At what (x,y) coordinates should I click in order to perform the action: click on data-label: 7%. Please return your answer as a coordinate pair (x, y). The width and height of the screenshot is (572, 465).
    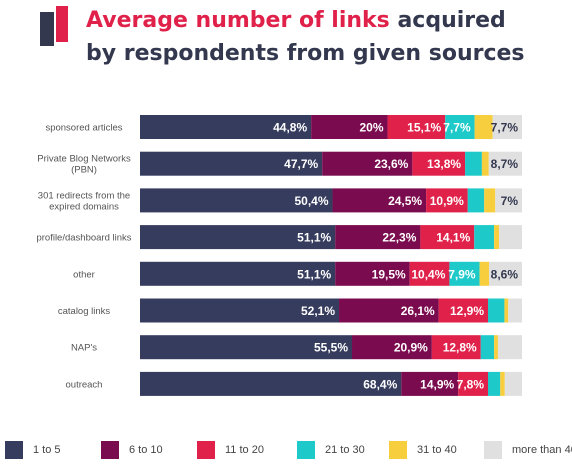
    Looking at the image, I should click on (510, 201).